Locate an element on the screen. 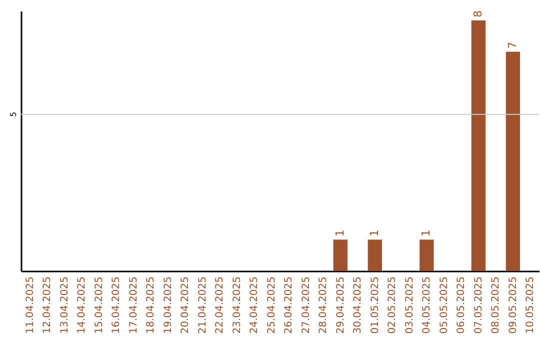 The image size is (540, 340). data-label: 8 is located at coordinates (477, 14).